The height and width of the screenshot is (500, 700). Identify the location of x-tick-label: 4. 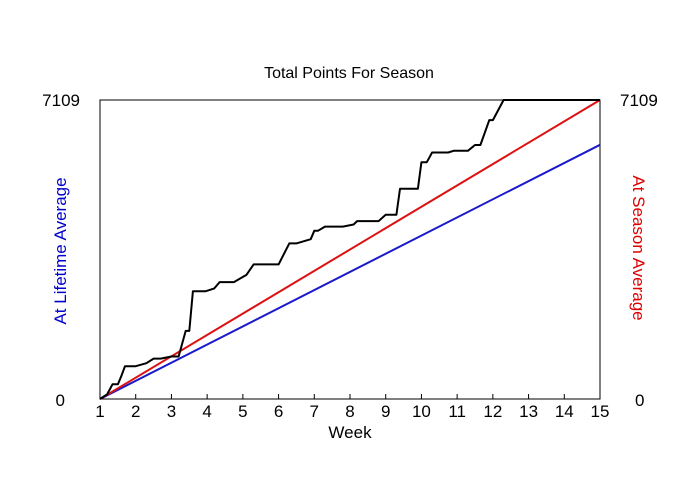
(206, 411).